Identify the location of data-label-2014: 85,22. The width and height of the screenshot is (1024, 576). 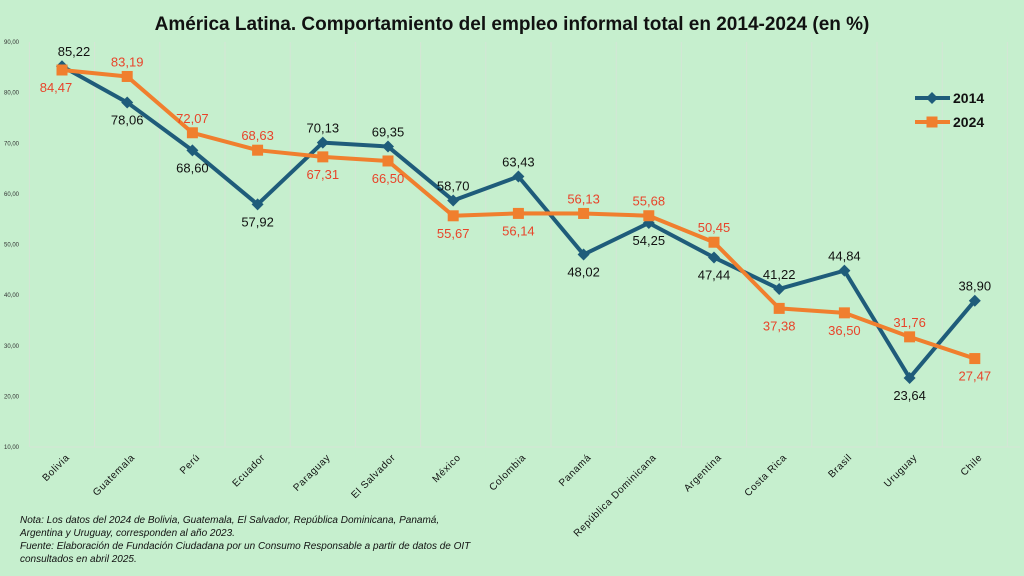
(74, 51).